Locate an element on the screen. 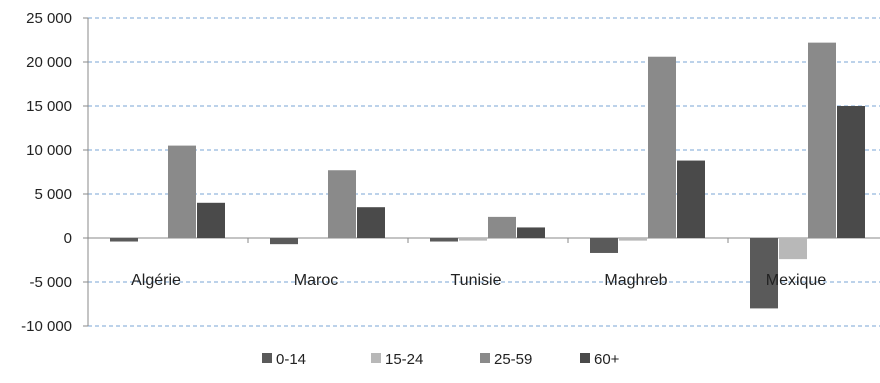 Image resolution: width=880 pixels, height=383 pixels. category-label: Maghreb is located at coordinates (635, 280).